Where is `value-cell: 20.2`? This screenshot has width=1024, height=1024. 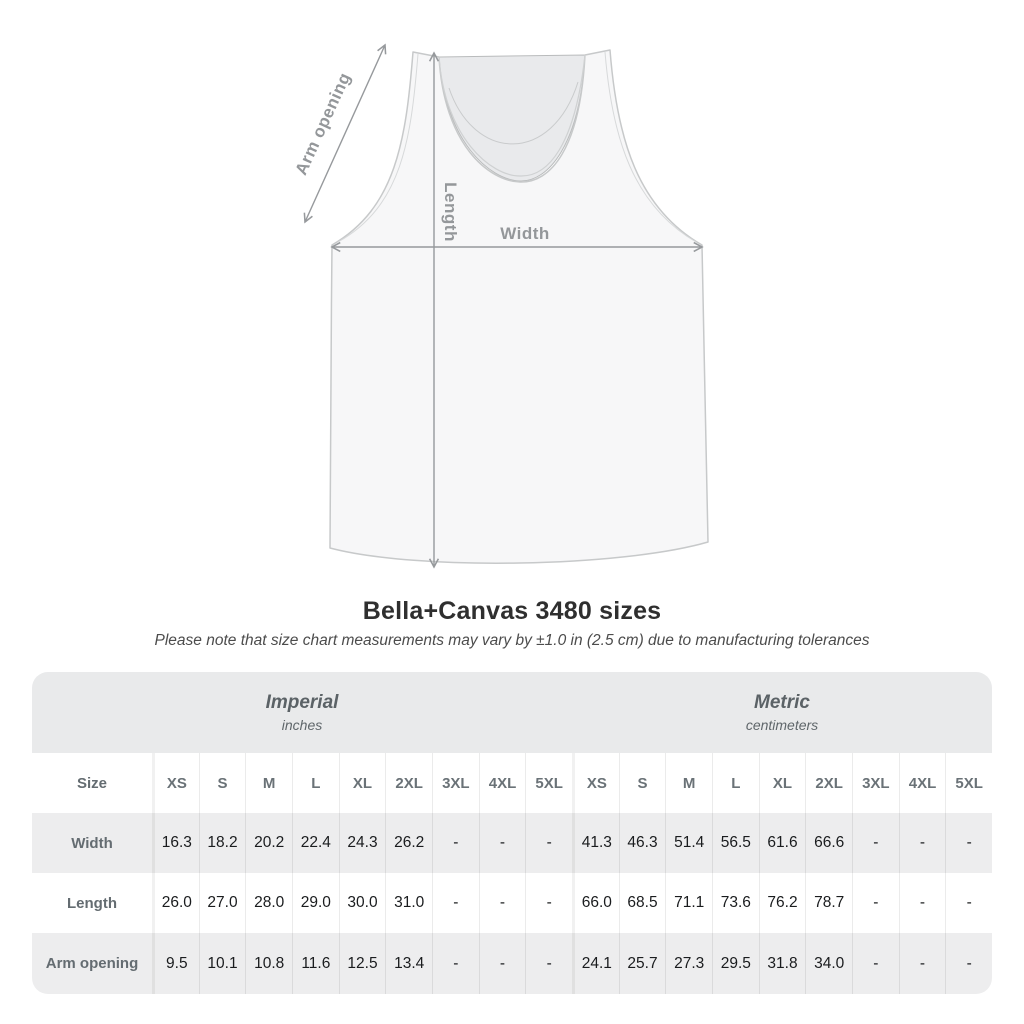
value-cell: 20.2 is located at coordinates (268, 843).